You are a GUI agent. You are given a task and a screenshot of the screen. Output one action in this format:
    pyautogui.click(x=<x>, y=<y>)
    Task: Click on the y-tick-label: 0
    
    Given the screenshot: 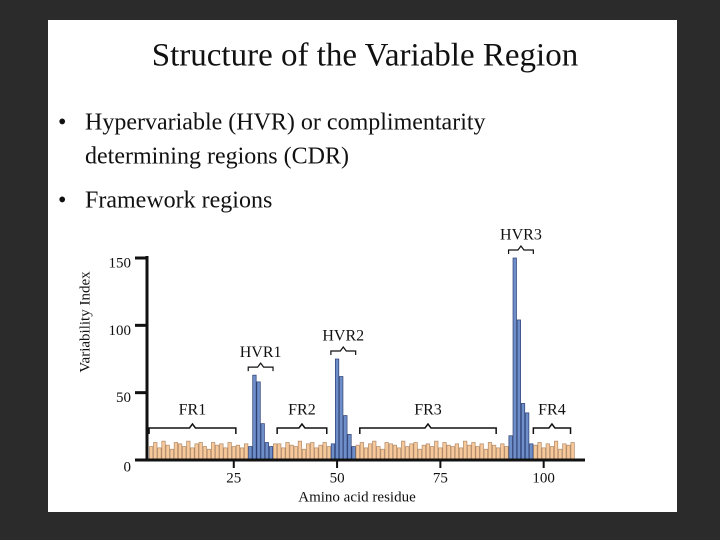 What is the action you would take?
    pyautogui.click(x=128, y=467)
    